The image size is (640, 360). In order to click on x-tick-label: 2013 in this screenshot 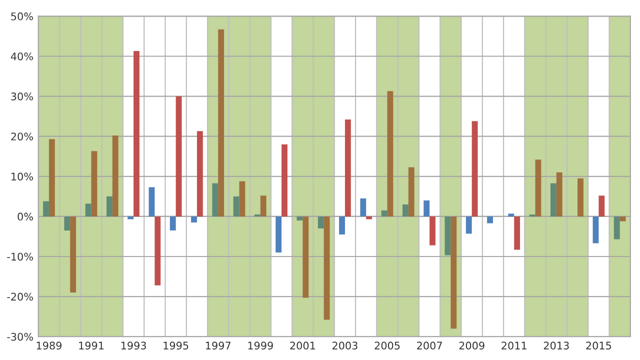, I will do `click(556, 346)`.